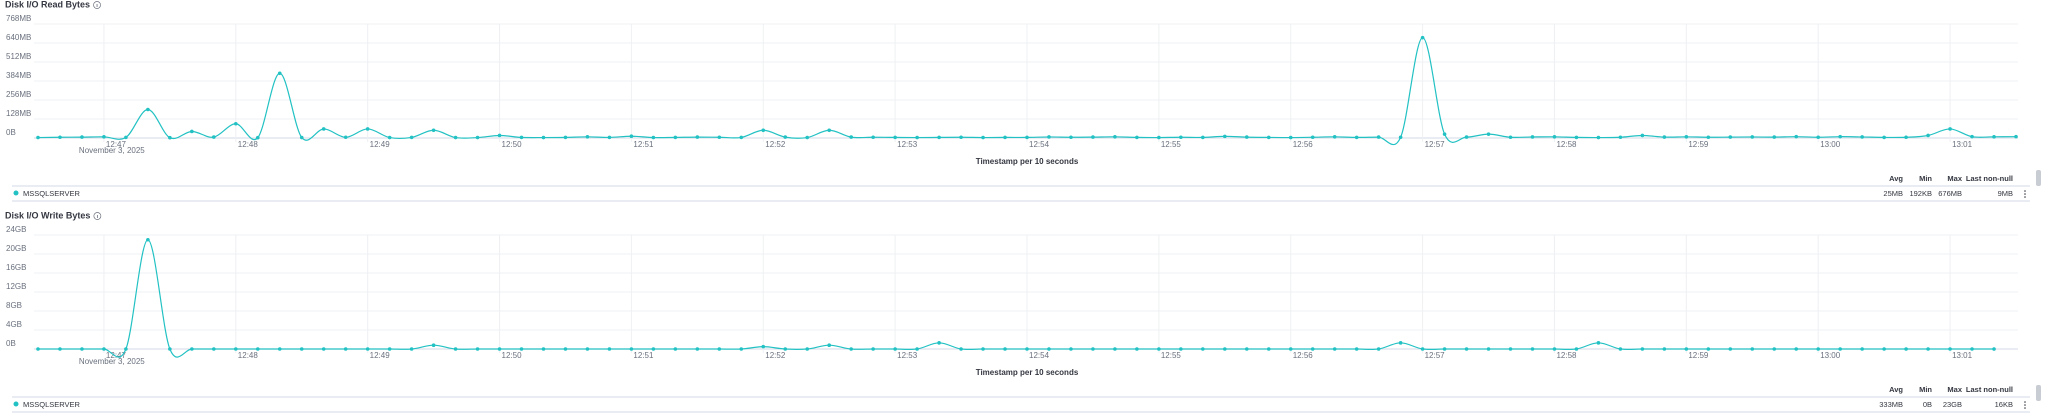 The image size is (2048, 419). I want to click on x-tick-label: 12:58, so click(1566, 355).